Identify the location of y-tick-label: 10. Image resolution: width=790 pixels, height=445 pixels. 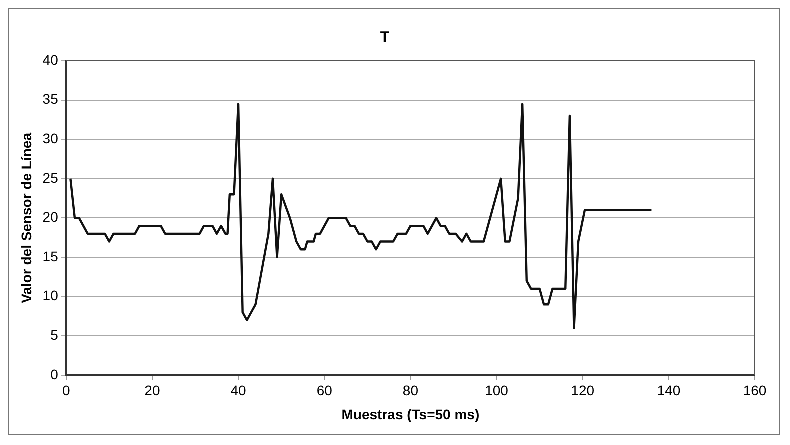
(50, 296).